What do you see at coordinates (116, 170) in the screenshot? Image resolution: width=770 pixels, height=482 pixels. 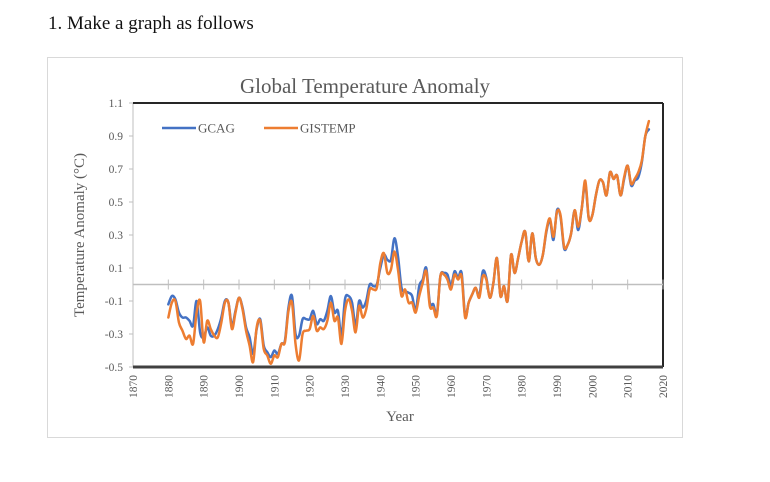 I see `y-tick-label: 0.7` at bounding box center [116, 170].